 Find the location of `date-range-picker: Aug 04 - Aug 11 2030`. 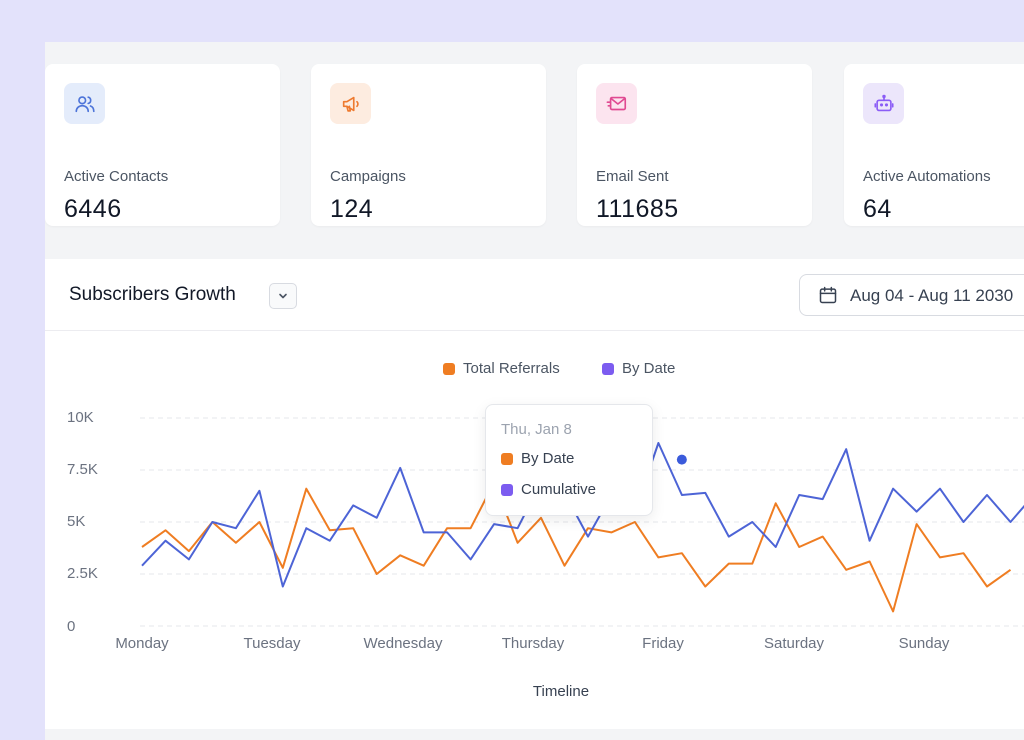

date-range-picker: Aug 04 - Aug 11 2030 is located at coordinates (911, 295).